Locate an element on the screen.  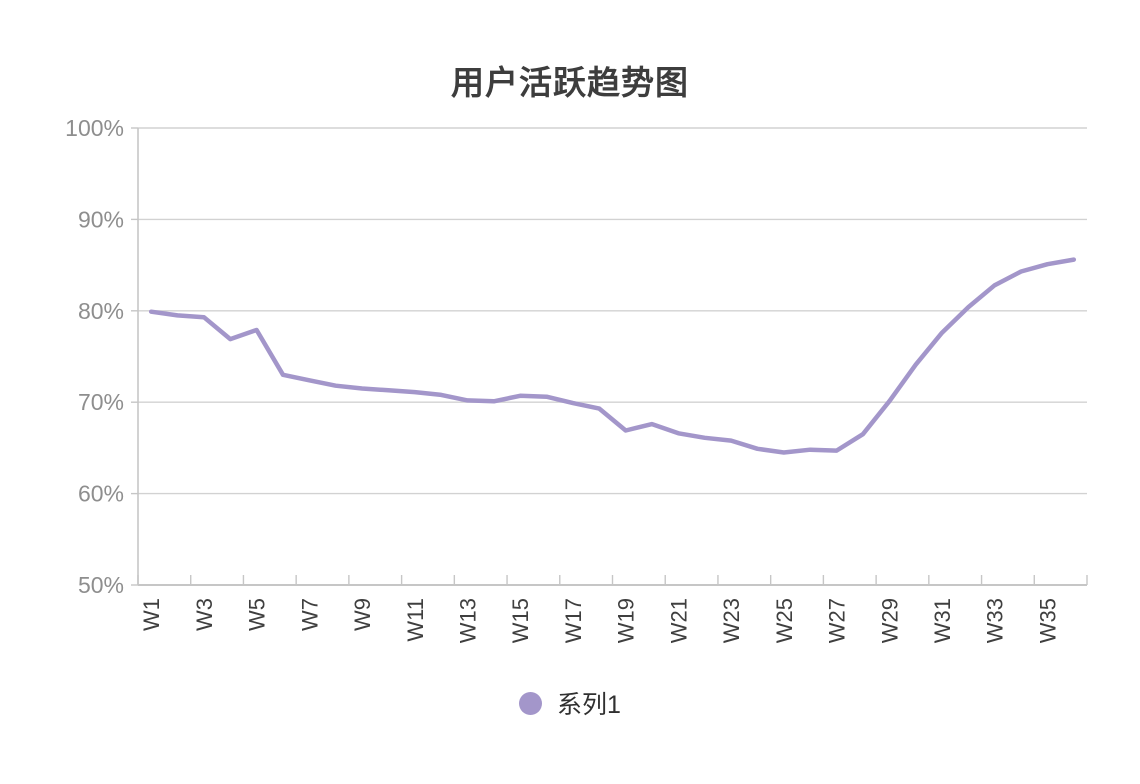
x-axis-label: W3 is located at coordinates (204, 614).